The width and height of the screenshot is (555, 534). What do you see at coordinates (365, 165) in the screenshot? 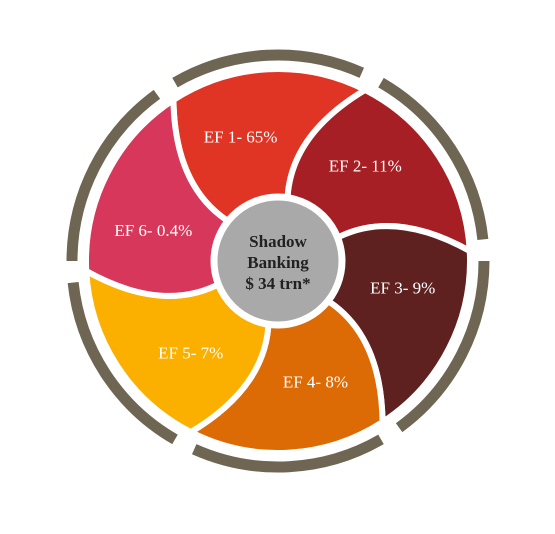
I see `segment-label: EF 2- 11%` at bounding box center [365, 165].